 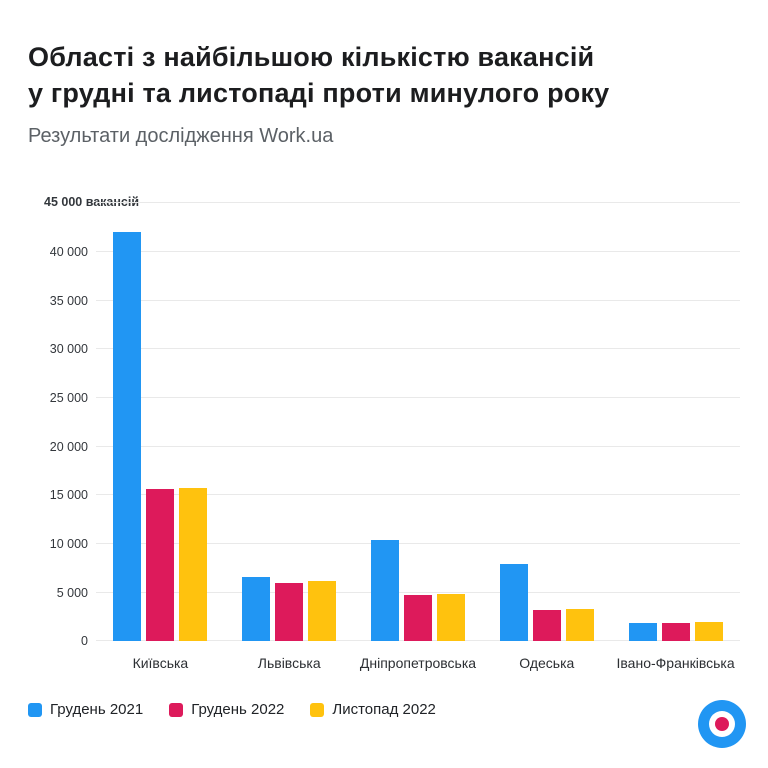 I want to click on x-axis-label: Дніпропетровська, so click(x=418, y=663).